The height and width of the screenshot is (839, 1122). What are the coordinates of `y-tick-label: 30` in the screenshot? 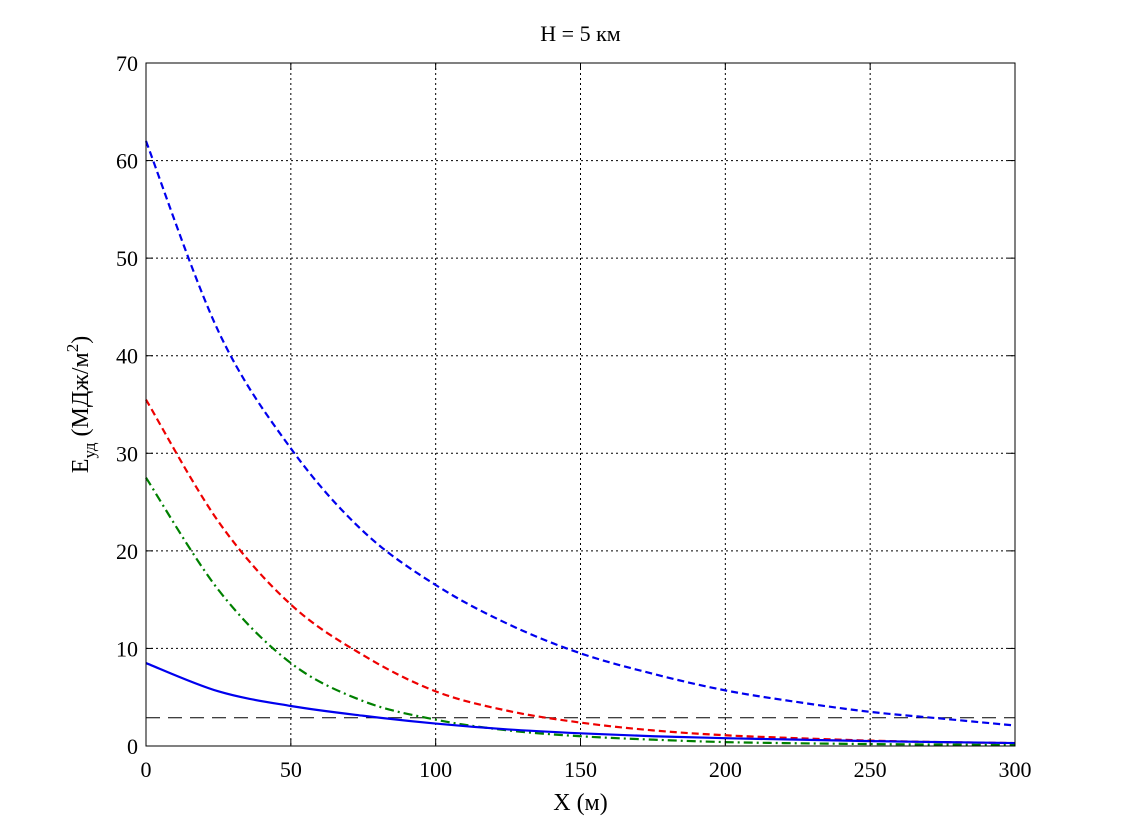 It's located at (127, 453).